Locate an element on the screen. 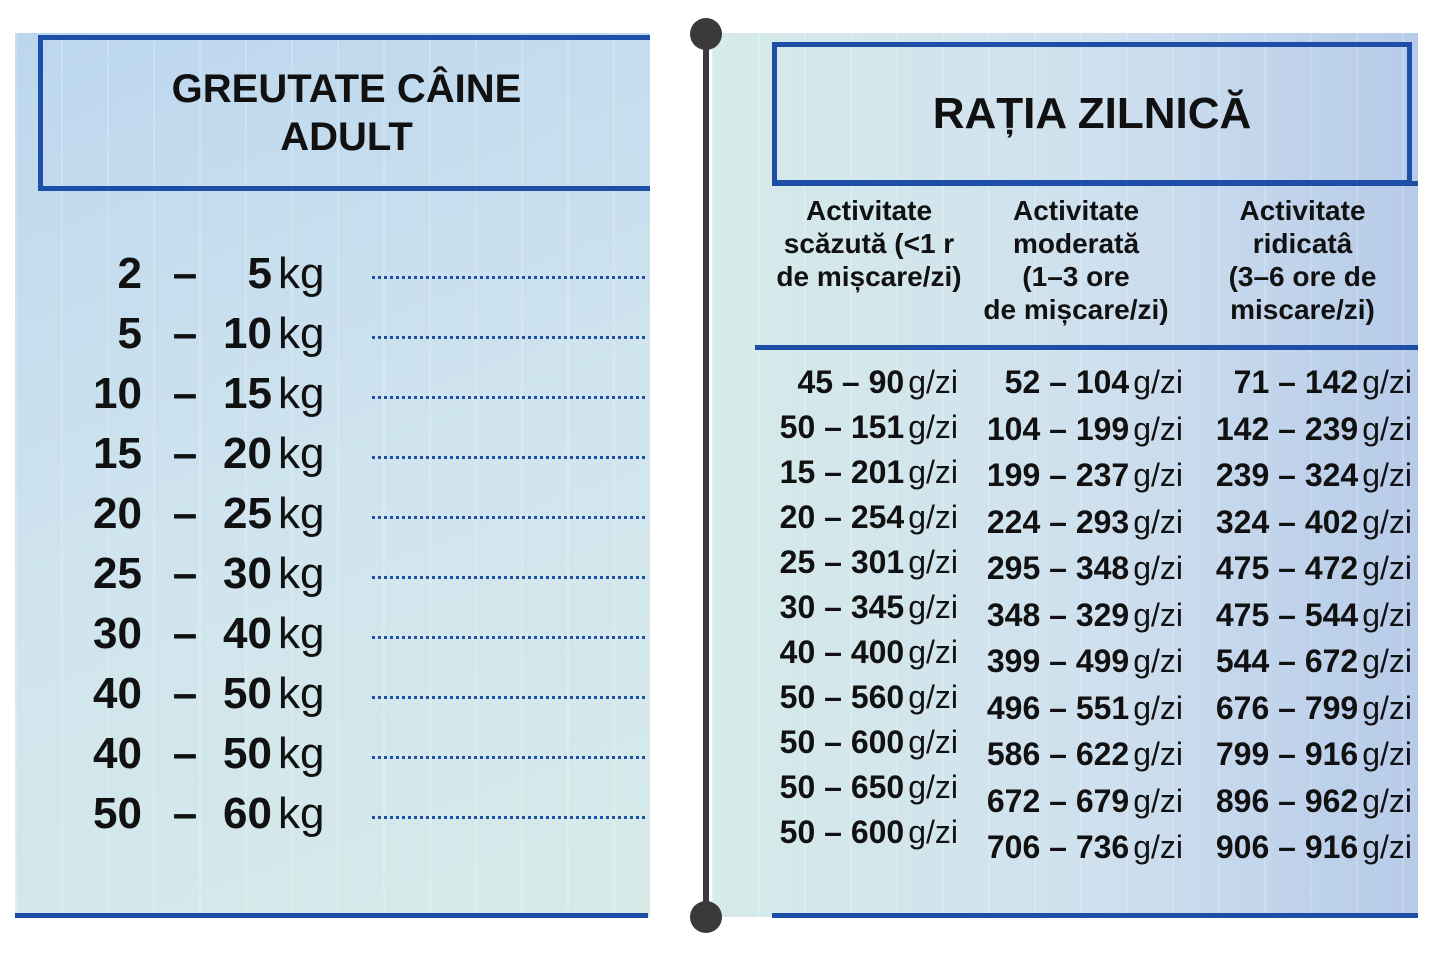  ration-range: 50 – 600 is located at coordinates (842, 742).